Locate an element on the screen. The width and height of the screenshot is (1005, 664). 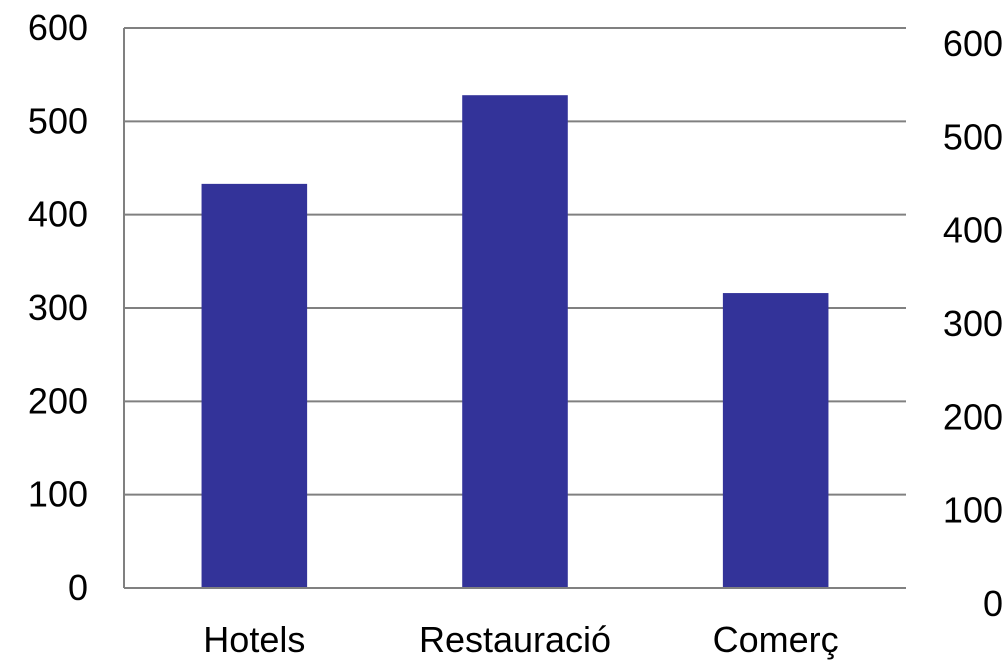
y-tick-label: 500 is located at coordinates (58, 120).